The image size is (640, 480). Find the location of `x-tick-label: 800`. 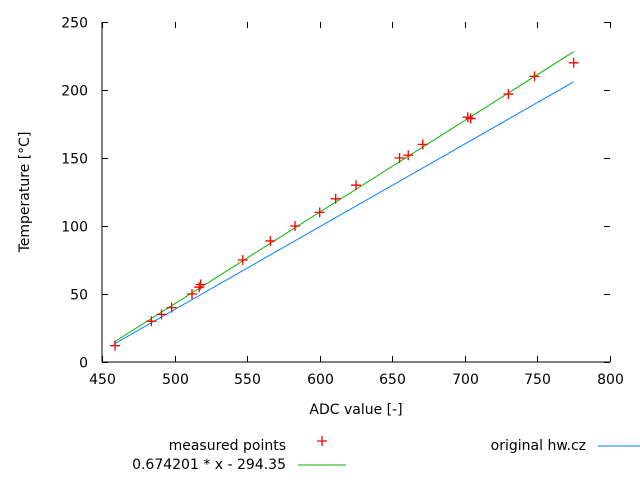

x-tick-label: 800 is located at coordinates (610, 380).